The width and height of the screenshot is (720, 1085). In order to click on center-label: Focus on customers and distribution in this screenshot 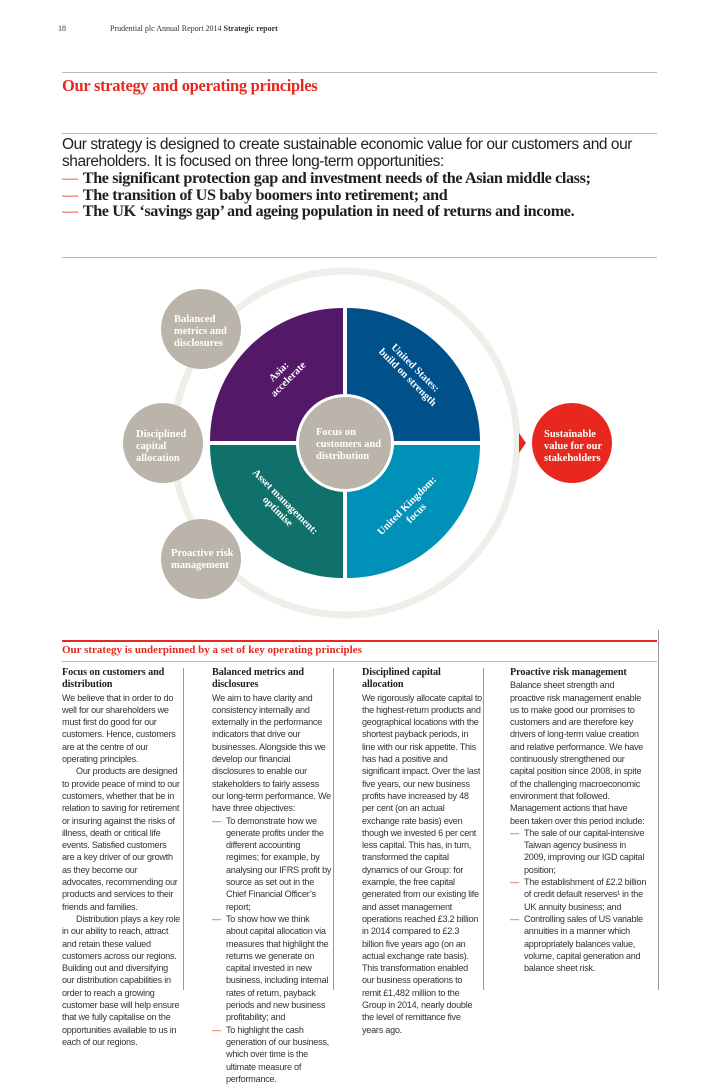, I will do `click(350, 444)`.